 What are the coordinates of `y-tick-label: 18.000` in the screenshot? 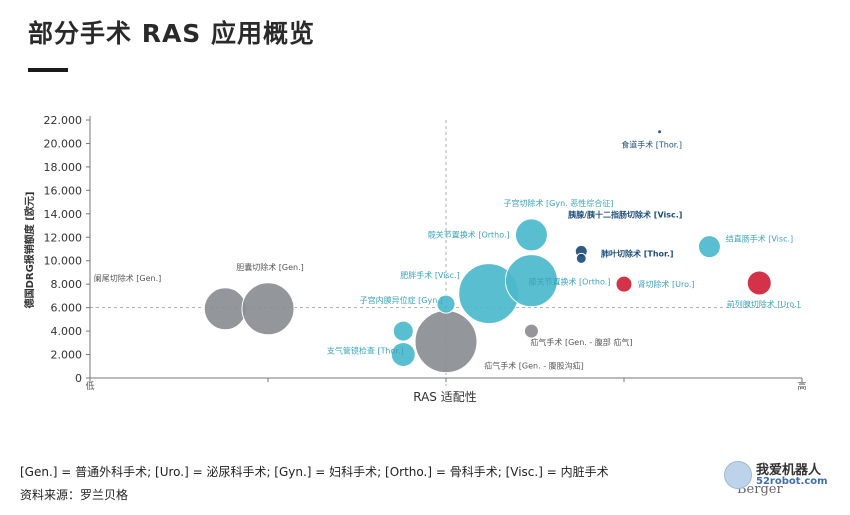 It's located at (63, 167).